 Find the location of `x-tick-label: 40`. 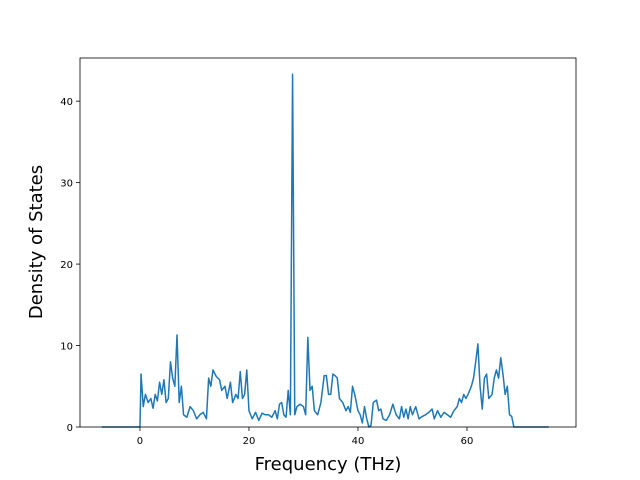

x-tick-label: 40 is located at coordinates (358, 441).